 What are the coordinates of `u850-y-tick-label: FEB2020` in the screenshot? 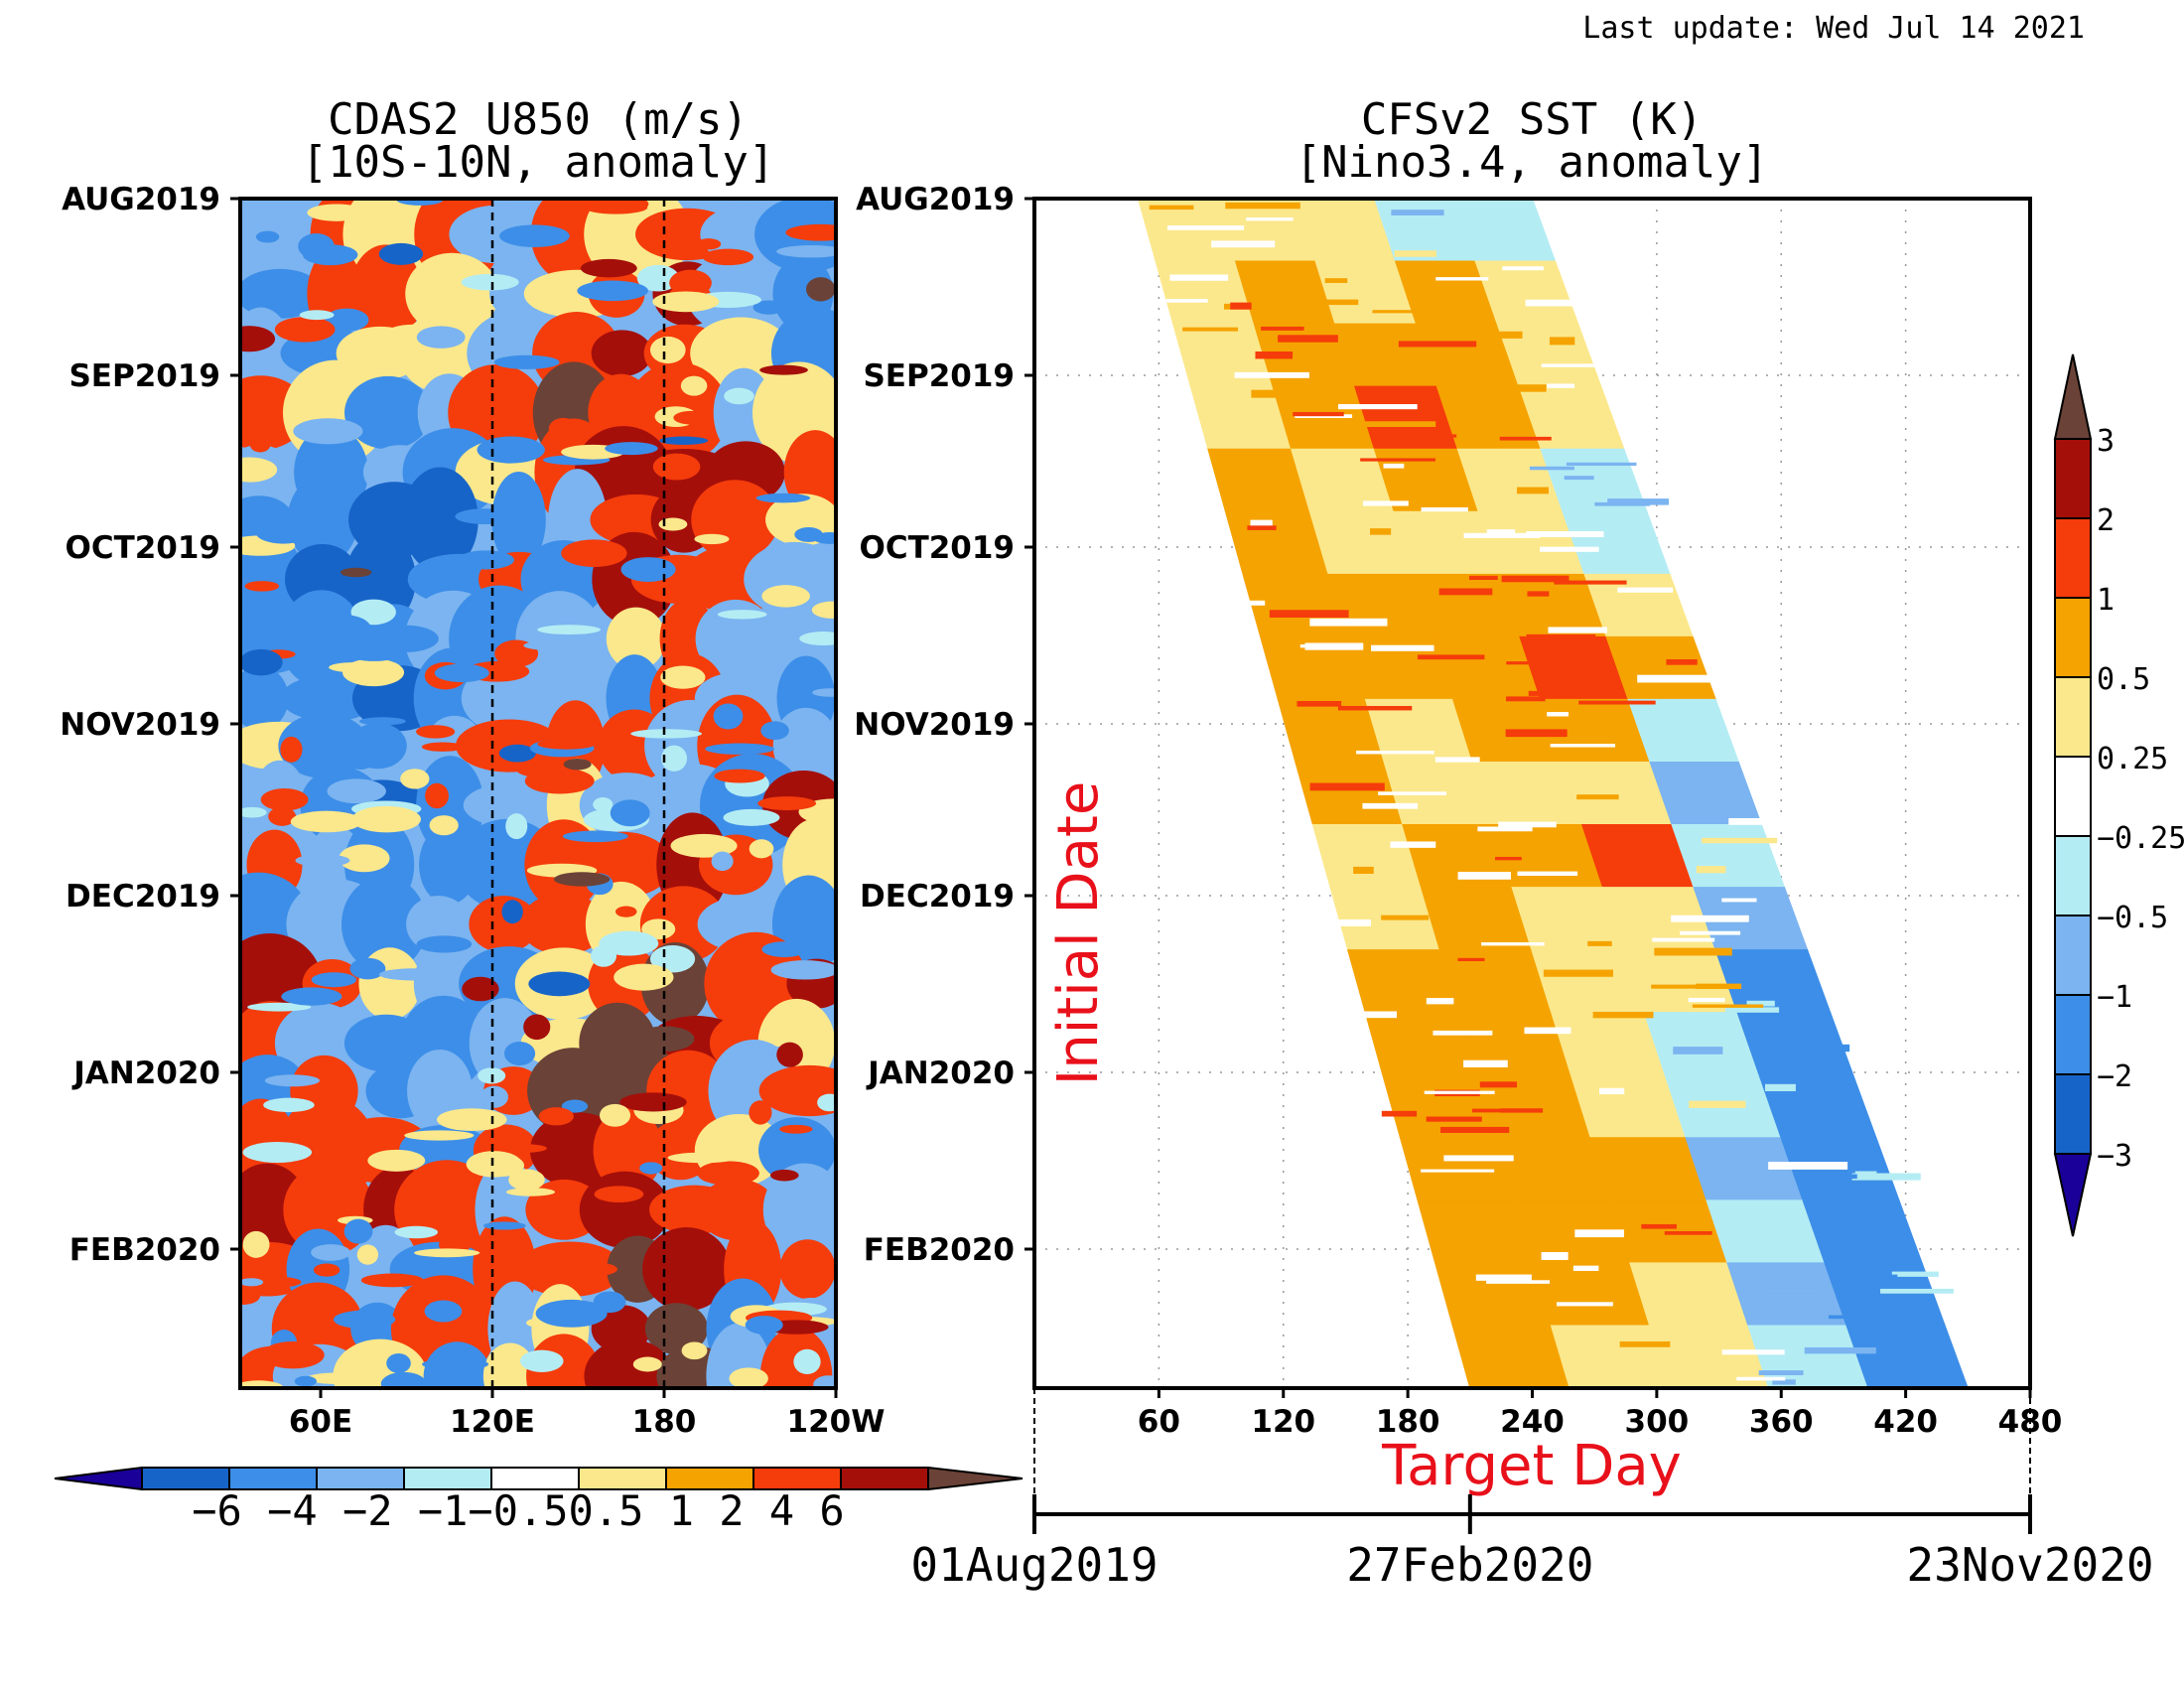 It's located at (144, 1250).